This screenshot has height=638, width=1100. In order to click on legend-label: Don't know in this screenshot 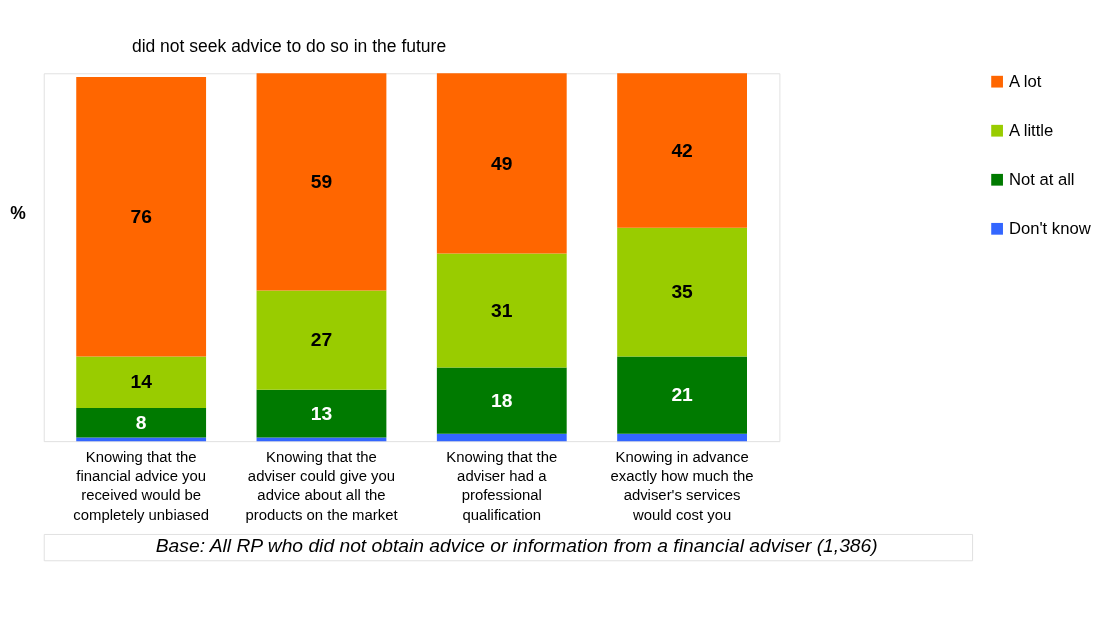, I will do `click(1050, 229)`.